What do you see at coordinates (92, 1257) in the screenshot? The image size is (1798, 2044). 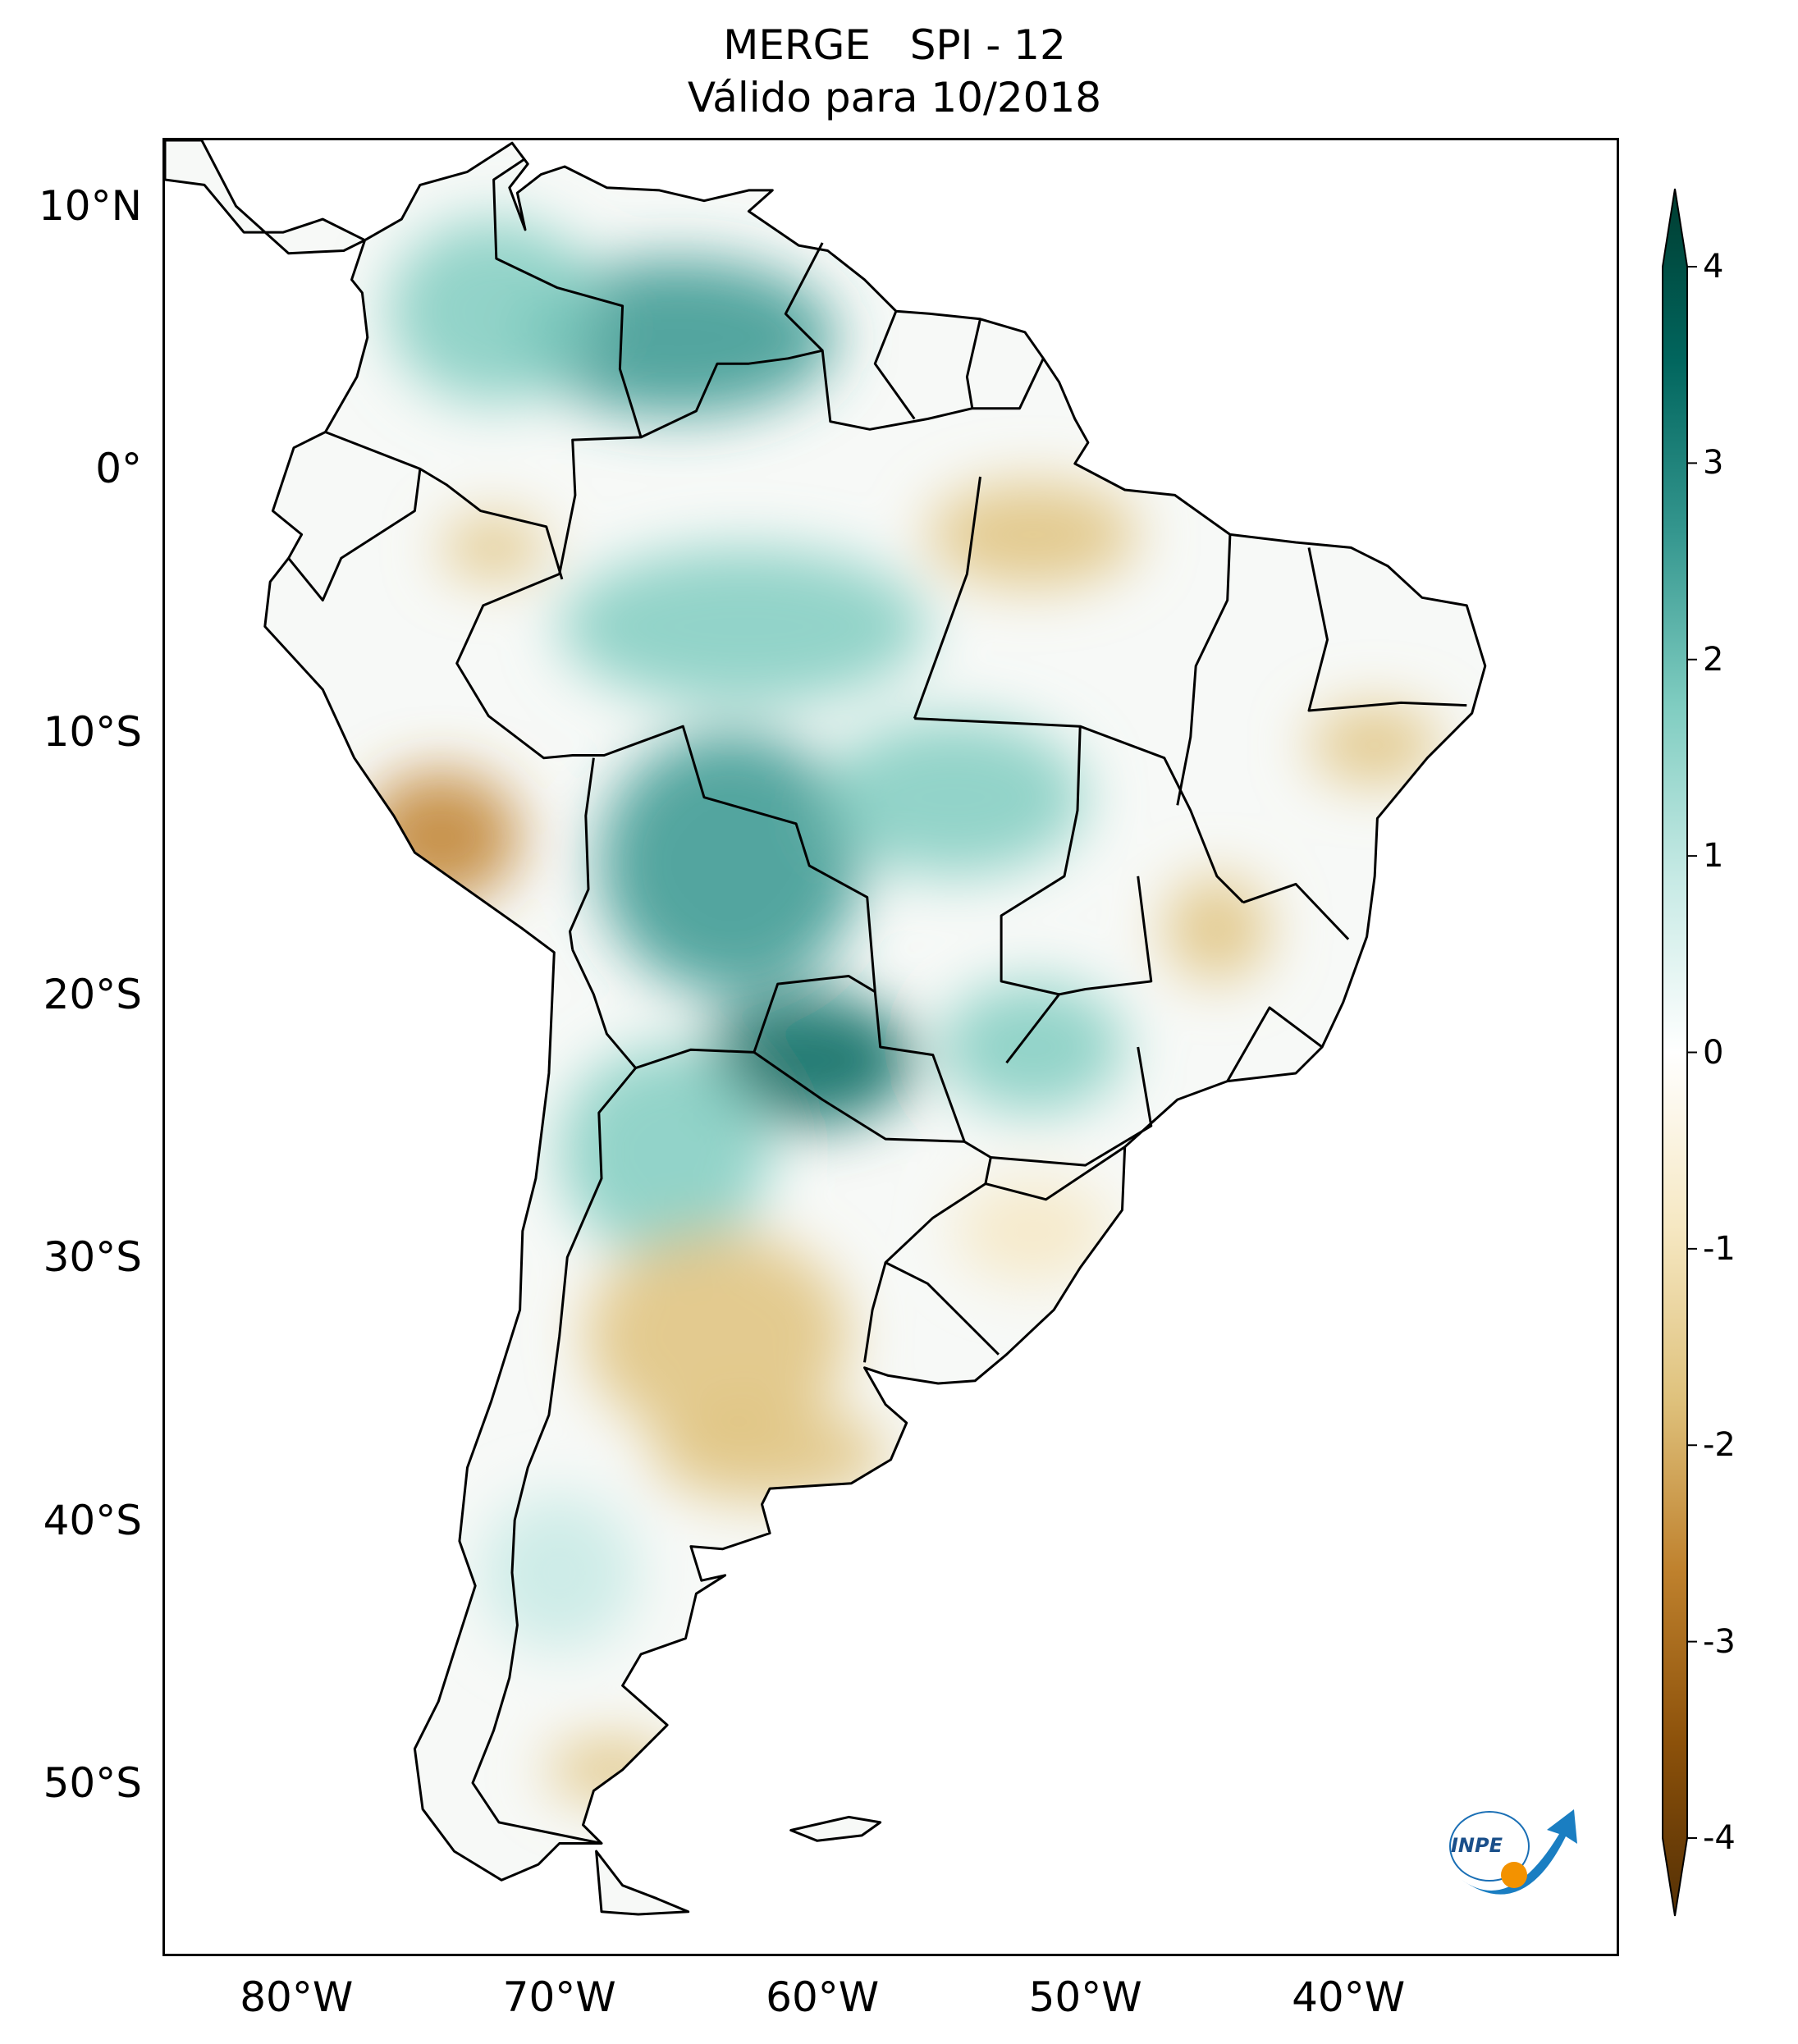 I see `lat-tick-label: 30°S` at bounding box center [92, 1257].